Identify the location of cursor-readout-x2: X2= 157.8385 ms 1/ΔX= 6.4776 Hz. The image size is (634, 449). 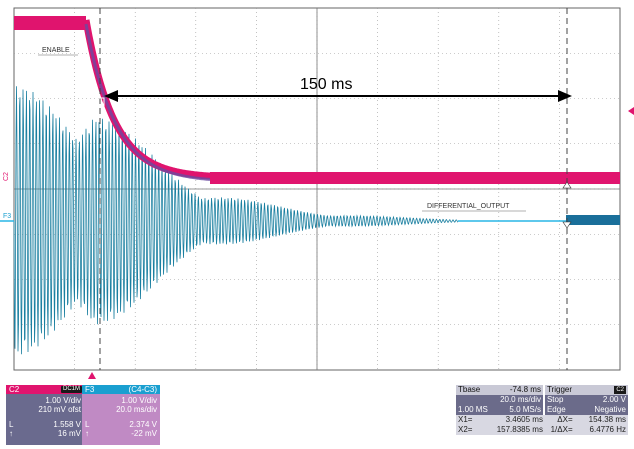
(542, 430).